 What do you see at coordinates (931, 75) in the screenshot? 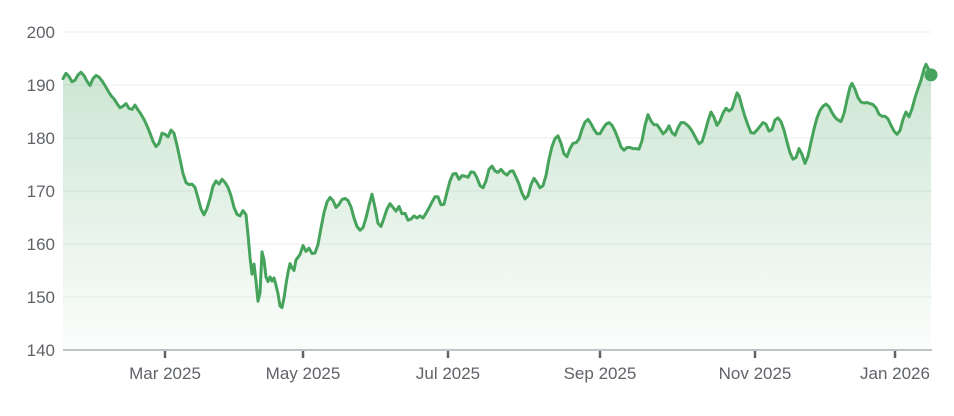
I see `last-price-dot` at bounding box center [931, 75].